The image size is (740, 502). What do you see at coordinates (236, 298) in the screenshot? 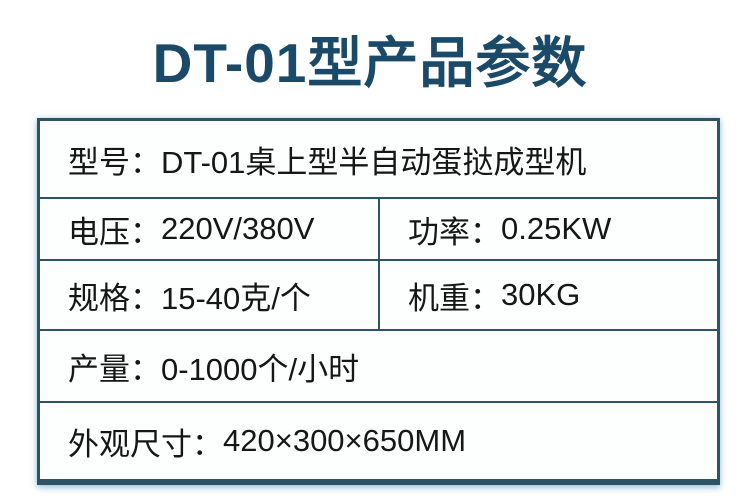
I see `spec-value: 15-40克/个` at bounding box center [236, 298].